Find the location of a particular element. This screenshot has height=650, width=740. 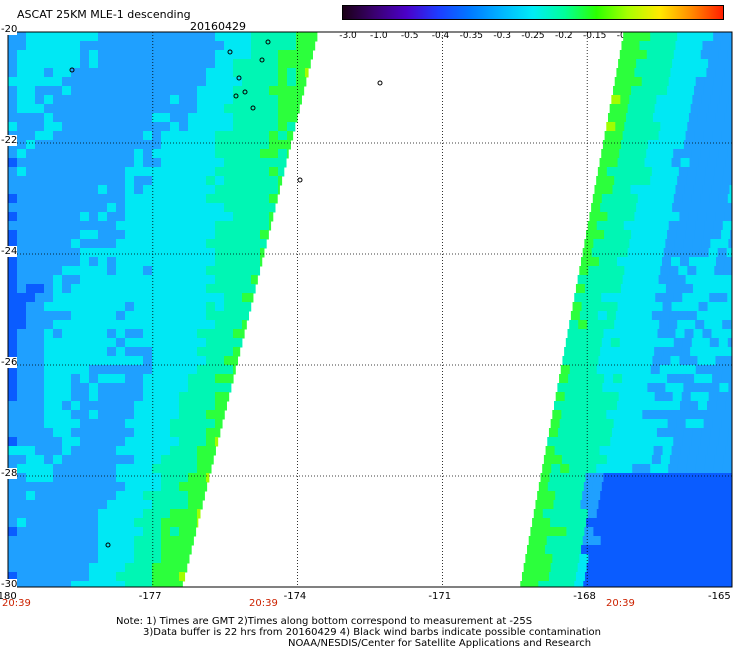

colorbar-label: -3.0 is located at coordinates (348, 36).